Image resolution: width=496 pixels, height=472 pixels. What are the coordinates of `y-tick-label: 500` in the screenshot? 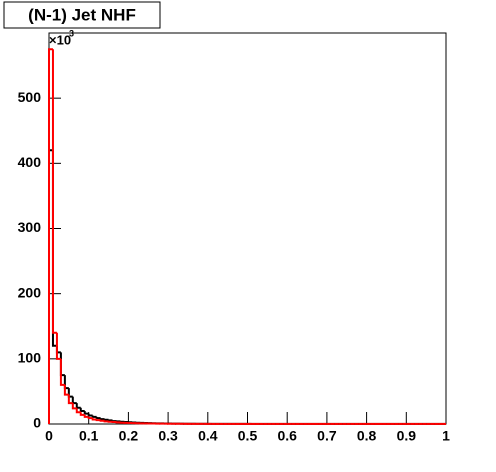 It's located at (30, 97).